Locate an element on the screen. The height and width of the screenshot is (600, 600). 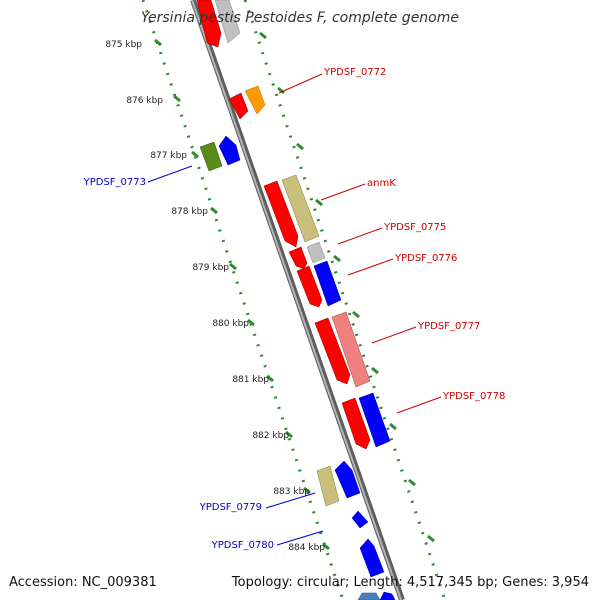
gene-label-ypdsf-0772: YPDSF_0772 is located at coordinates (354, 72).